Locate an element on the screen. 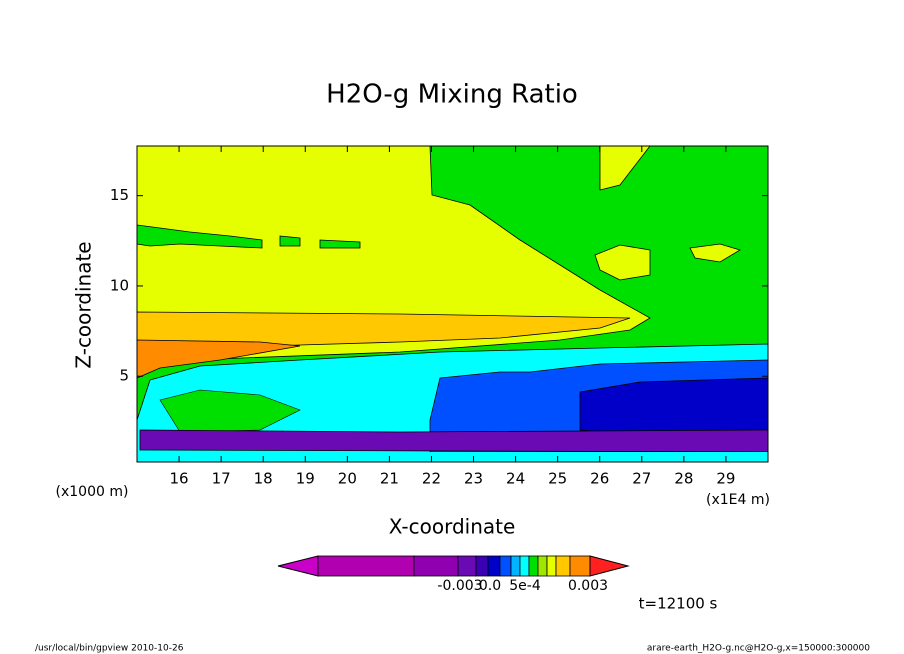 The height and width of the screenshot is (654, 904). colorbar-label: 0.0 is located at coordinates (490, 586).